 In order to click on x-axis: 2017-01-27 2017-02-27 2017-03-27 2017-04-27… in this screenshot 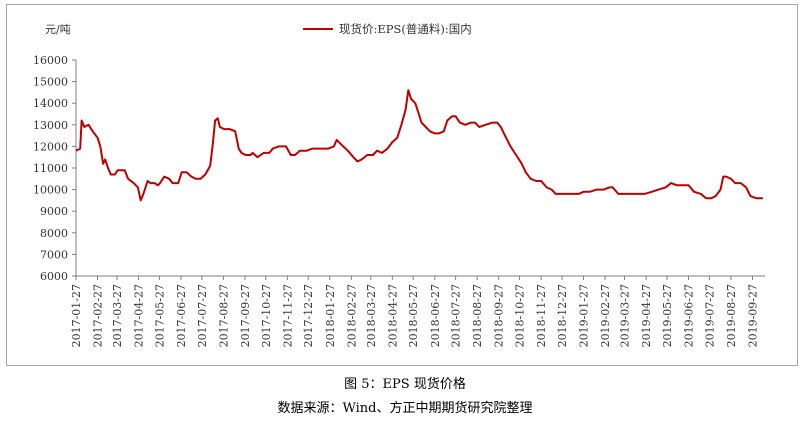, I will do `click(417, 311)`.